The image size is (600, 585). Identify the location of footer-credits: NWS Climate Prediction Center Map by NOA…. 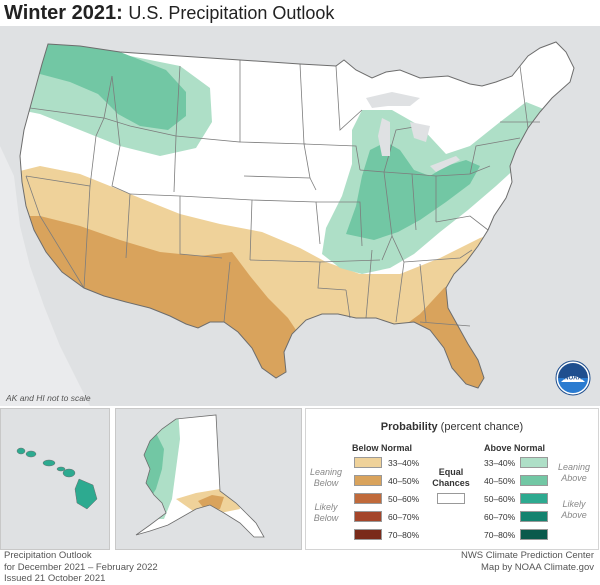
(527, 561).